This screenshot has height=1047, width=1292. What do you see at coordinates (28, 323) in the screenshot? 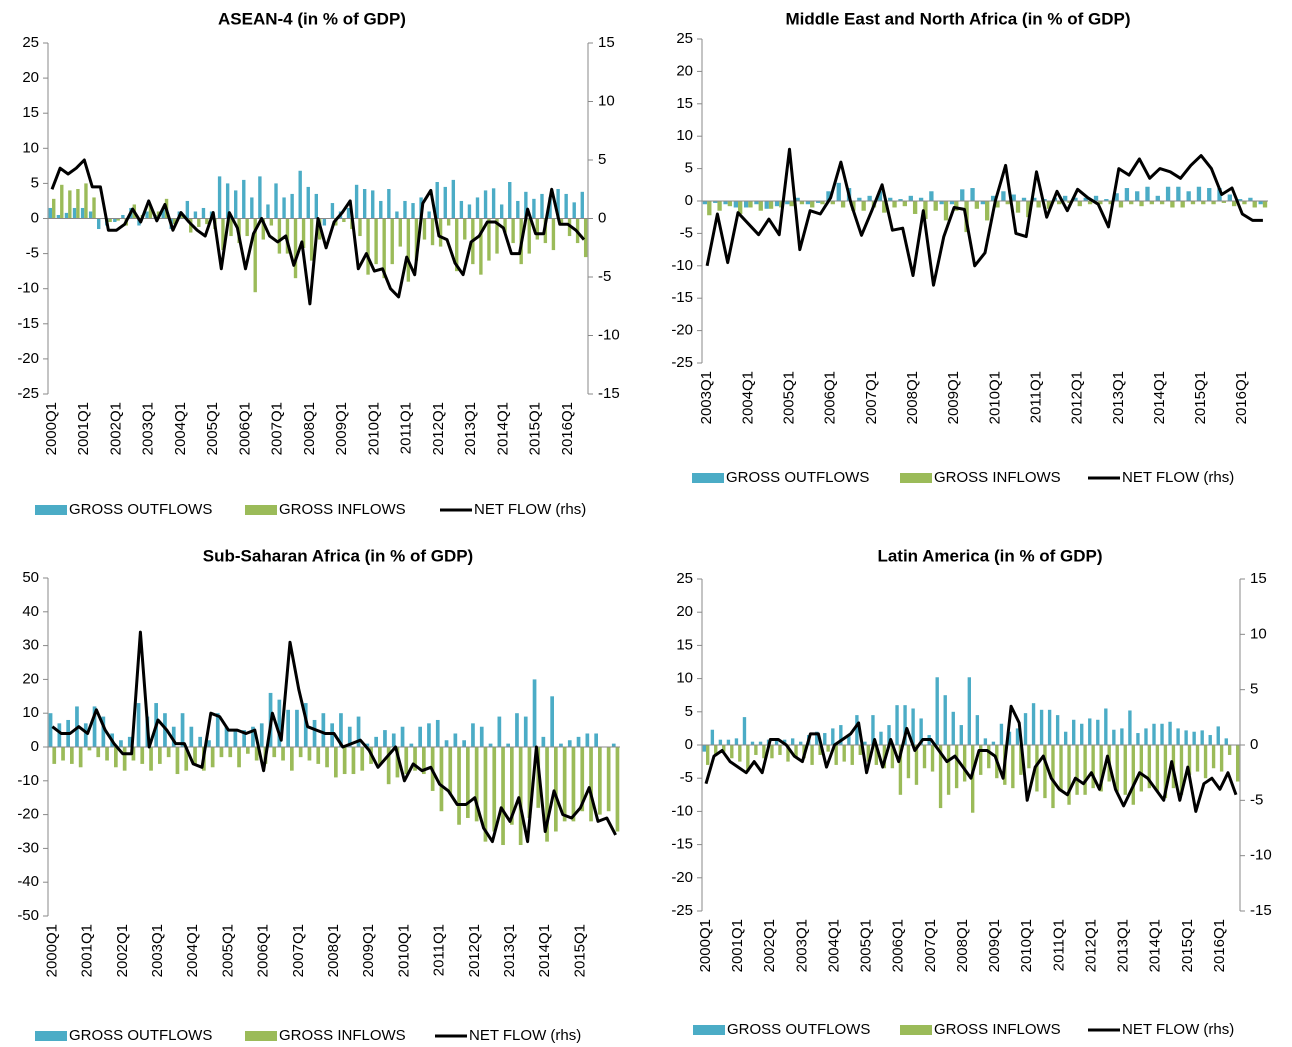
I see `y-tick-label: -15` at bounding box center [28, 323].